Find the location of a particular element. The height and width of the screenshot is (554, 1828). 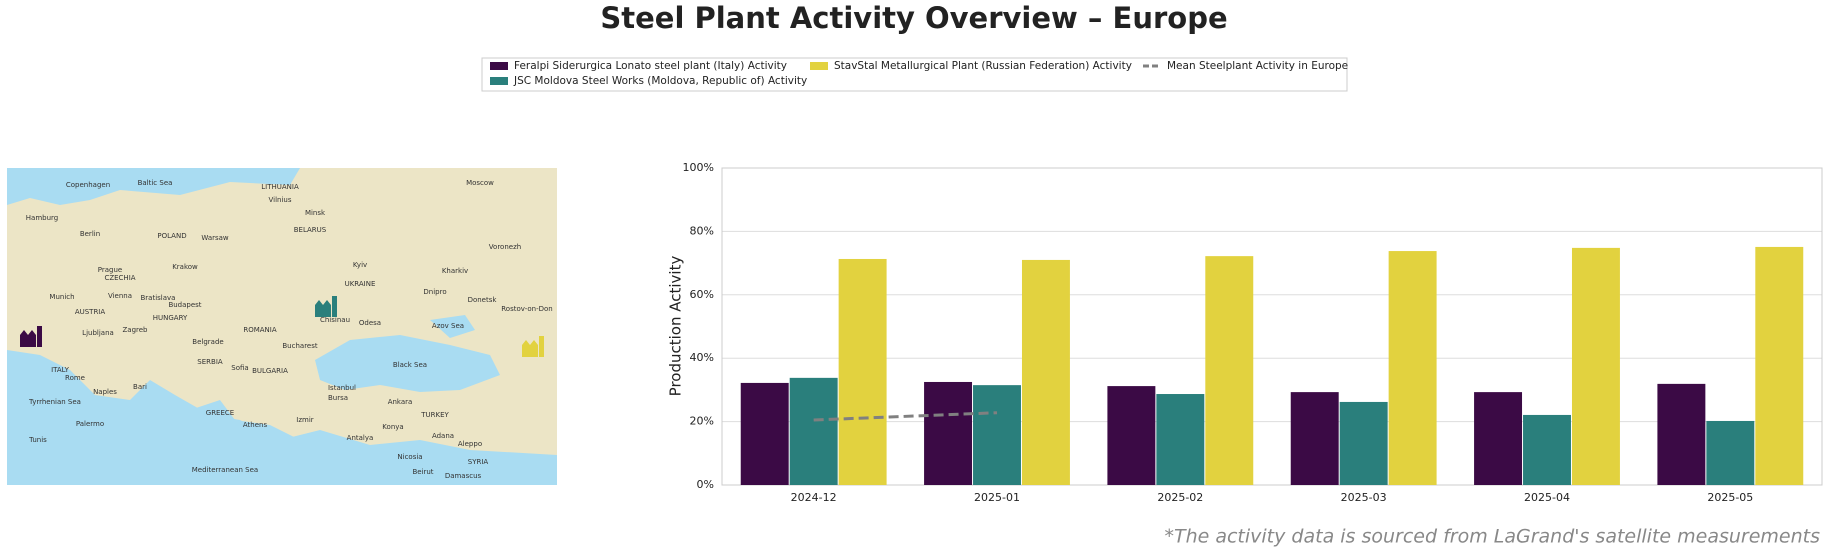

y-tick-label: 100% is located at coordinates (698, 167).